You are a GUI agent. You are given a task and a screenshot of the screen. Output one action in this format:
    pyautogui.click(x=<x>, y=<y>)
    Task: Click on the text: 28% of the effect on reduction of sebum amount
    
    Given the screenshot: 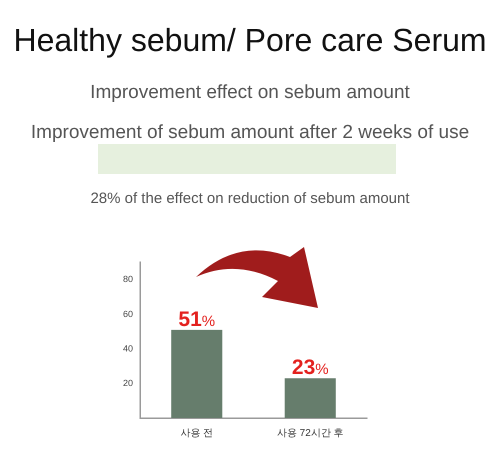 What is the action you would take?
    pyautogui.click(x=250, y=199)
    